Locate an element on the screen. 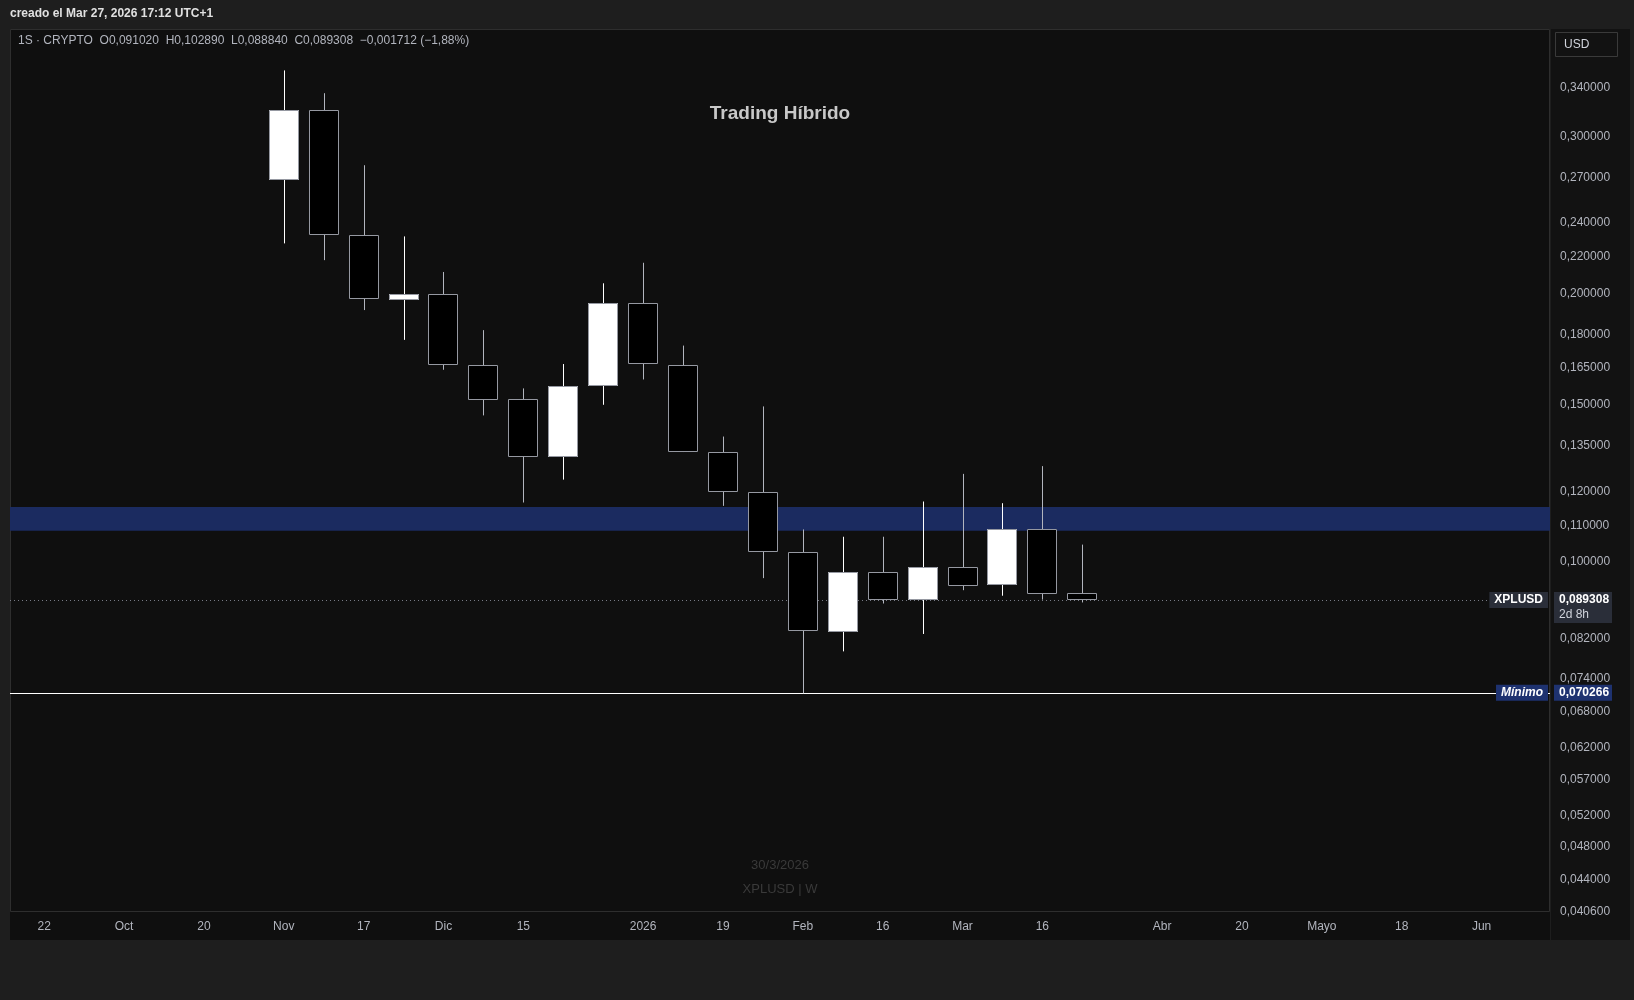 This screenshot has height=1000, width=1634. y-tick-label: 0,240000 is located at coordinates (1585, 222).